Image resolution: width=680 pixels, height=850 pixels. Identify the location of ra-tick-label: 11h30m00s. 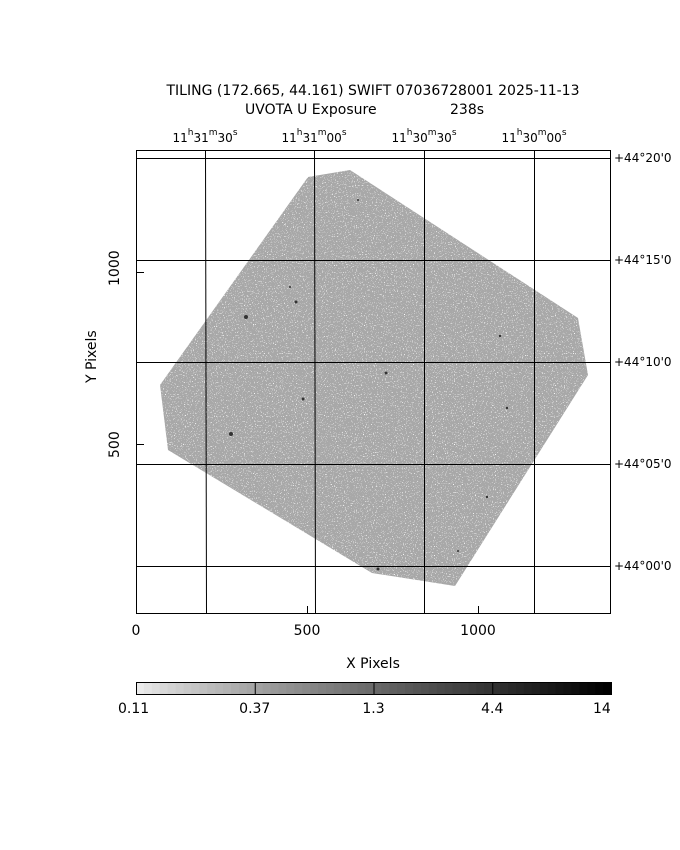
(534, 136).